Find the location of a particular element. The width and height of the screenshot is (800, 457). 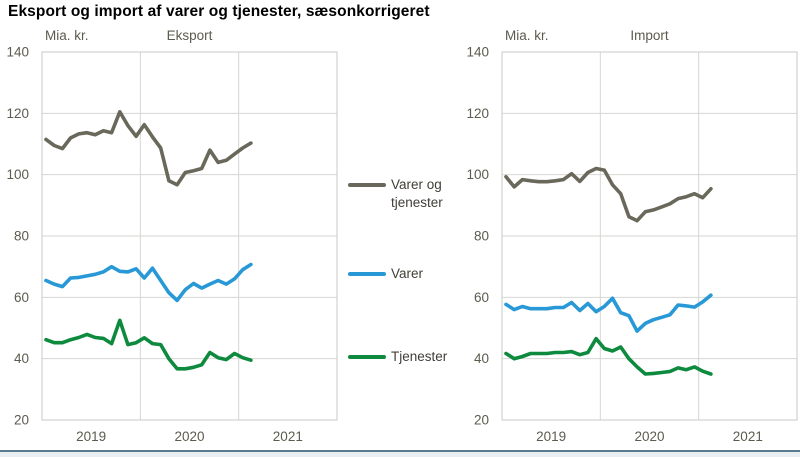

legend-swatch-varer is located at coordinates (367, 274).